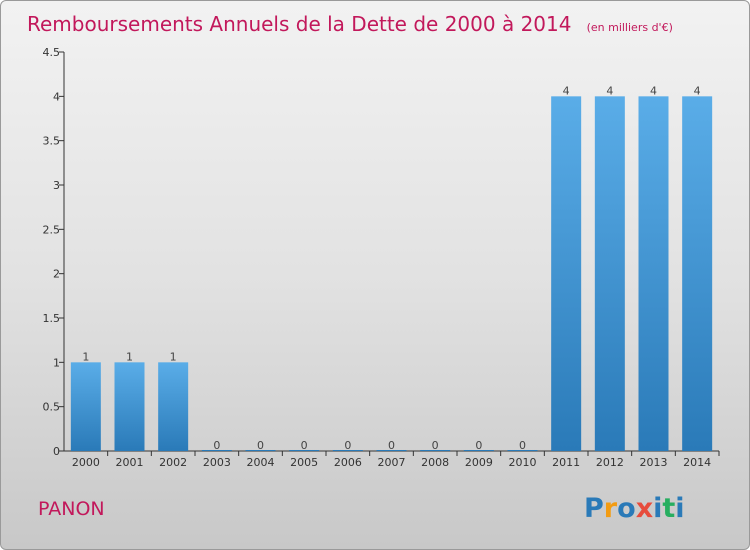  What do you see at coordinates (697, 462) in the screenshot?
I see `x-tick-label: 2014` at bounding box center [697, 462].